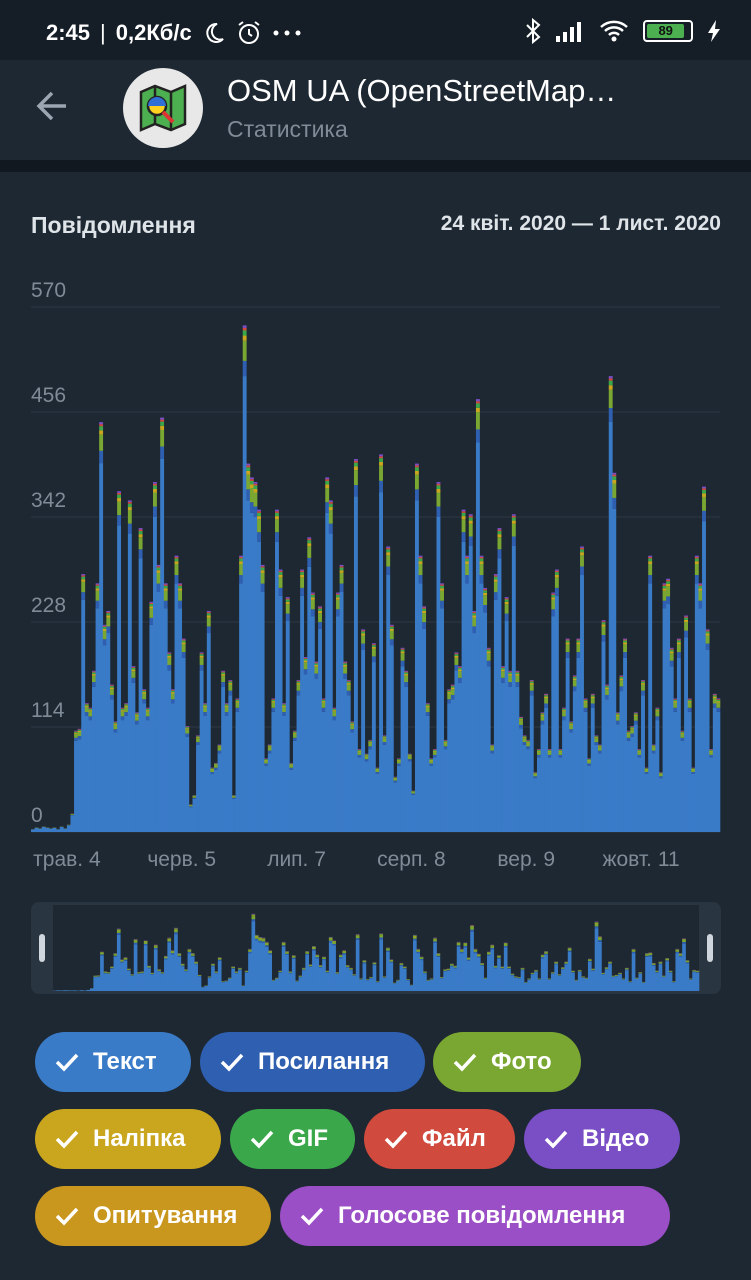  Describe the element at coordinates (163, 108) in the screenshot. I see `avatar` at that location.